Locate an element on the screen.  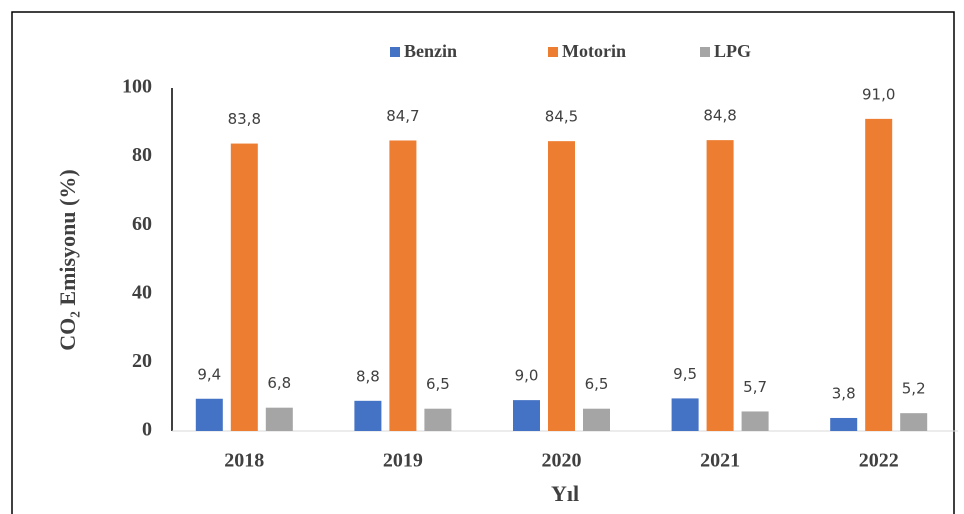
data-label: 84,7 is located at coordinates (402, 116).